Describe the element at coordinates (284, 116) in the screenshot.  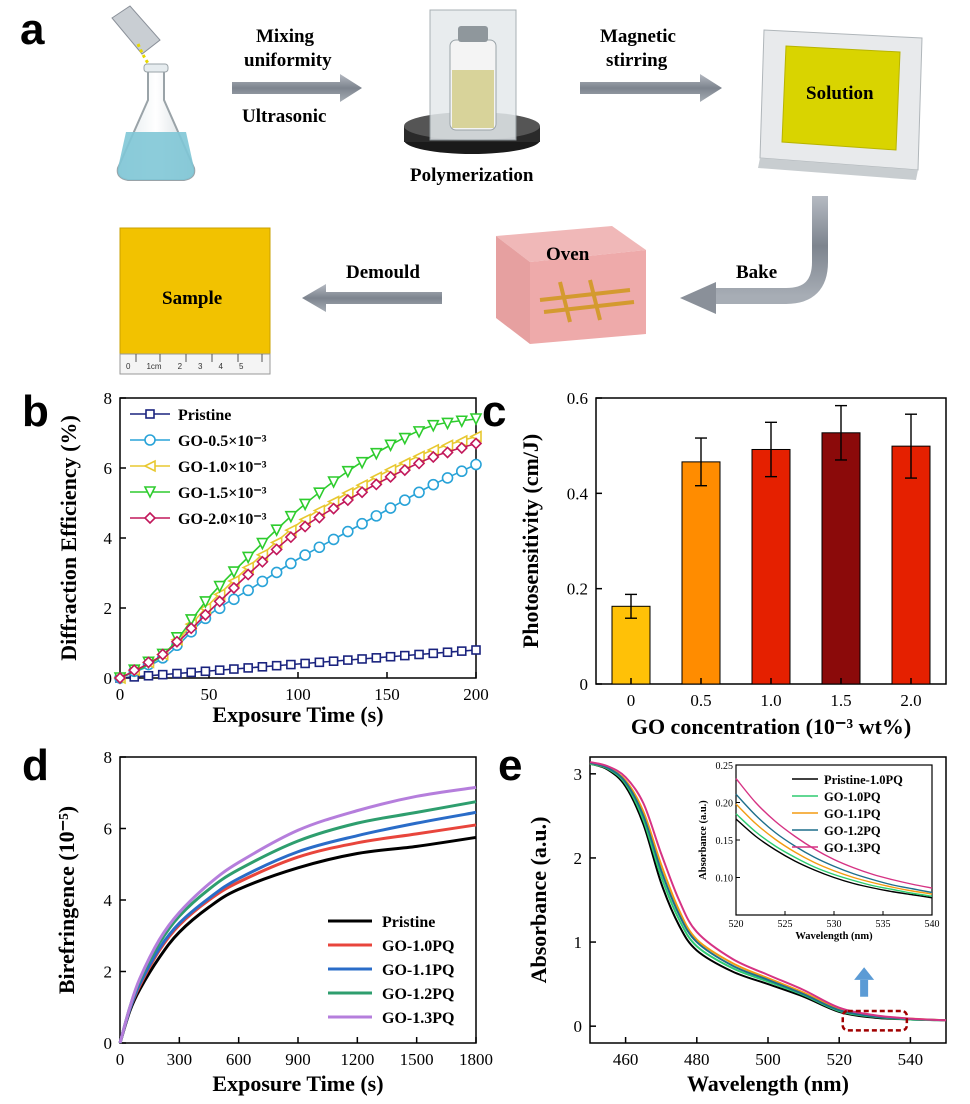
I see `label-ultrasonic: Ultrasonic` at that location.